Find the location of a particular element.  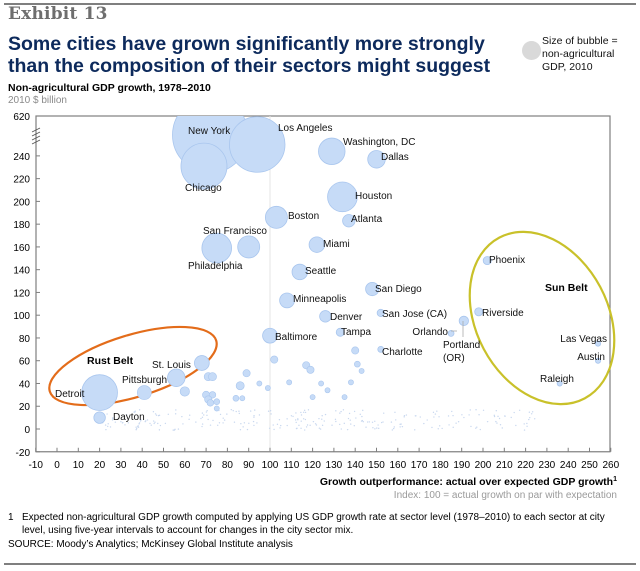

bubble-charlotte is located at coordinates (381, 349).